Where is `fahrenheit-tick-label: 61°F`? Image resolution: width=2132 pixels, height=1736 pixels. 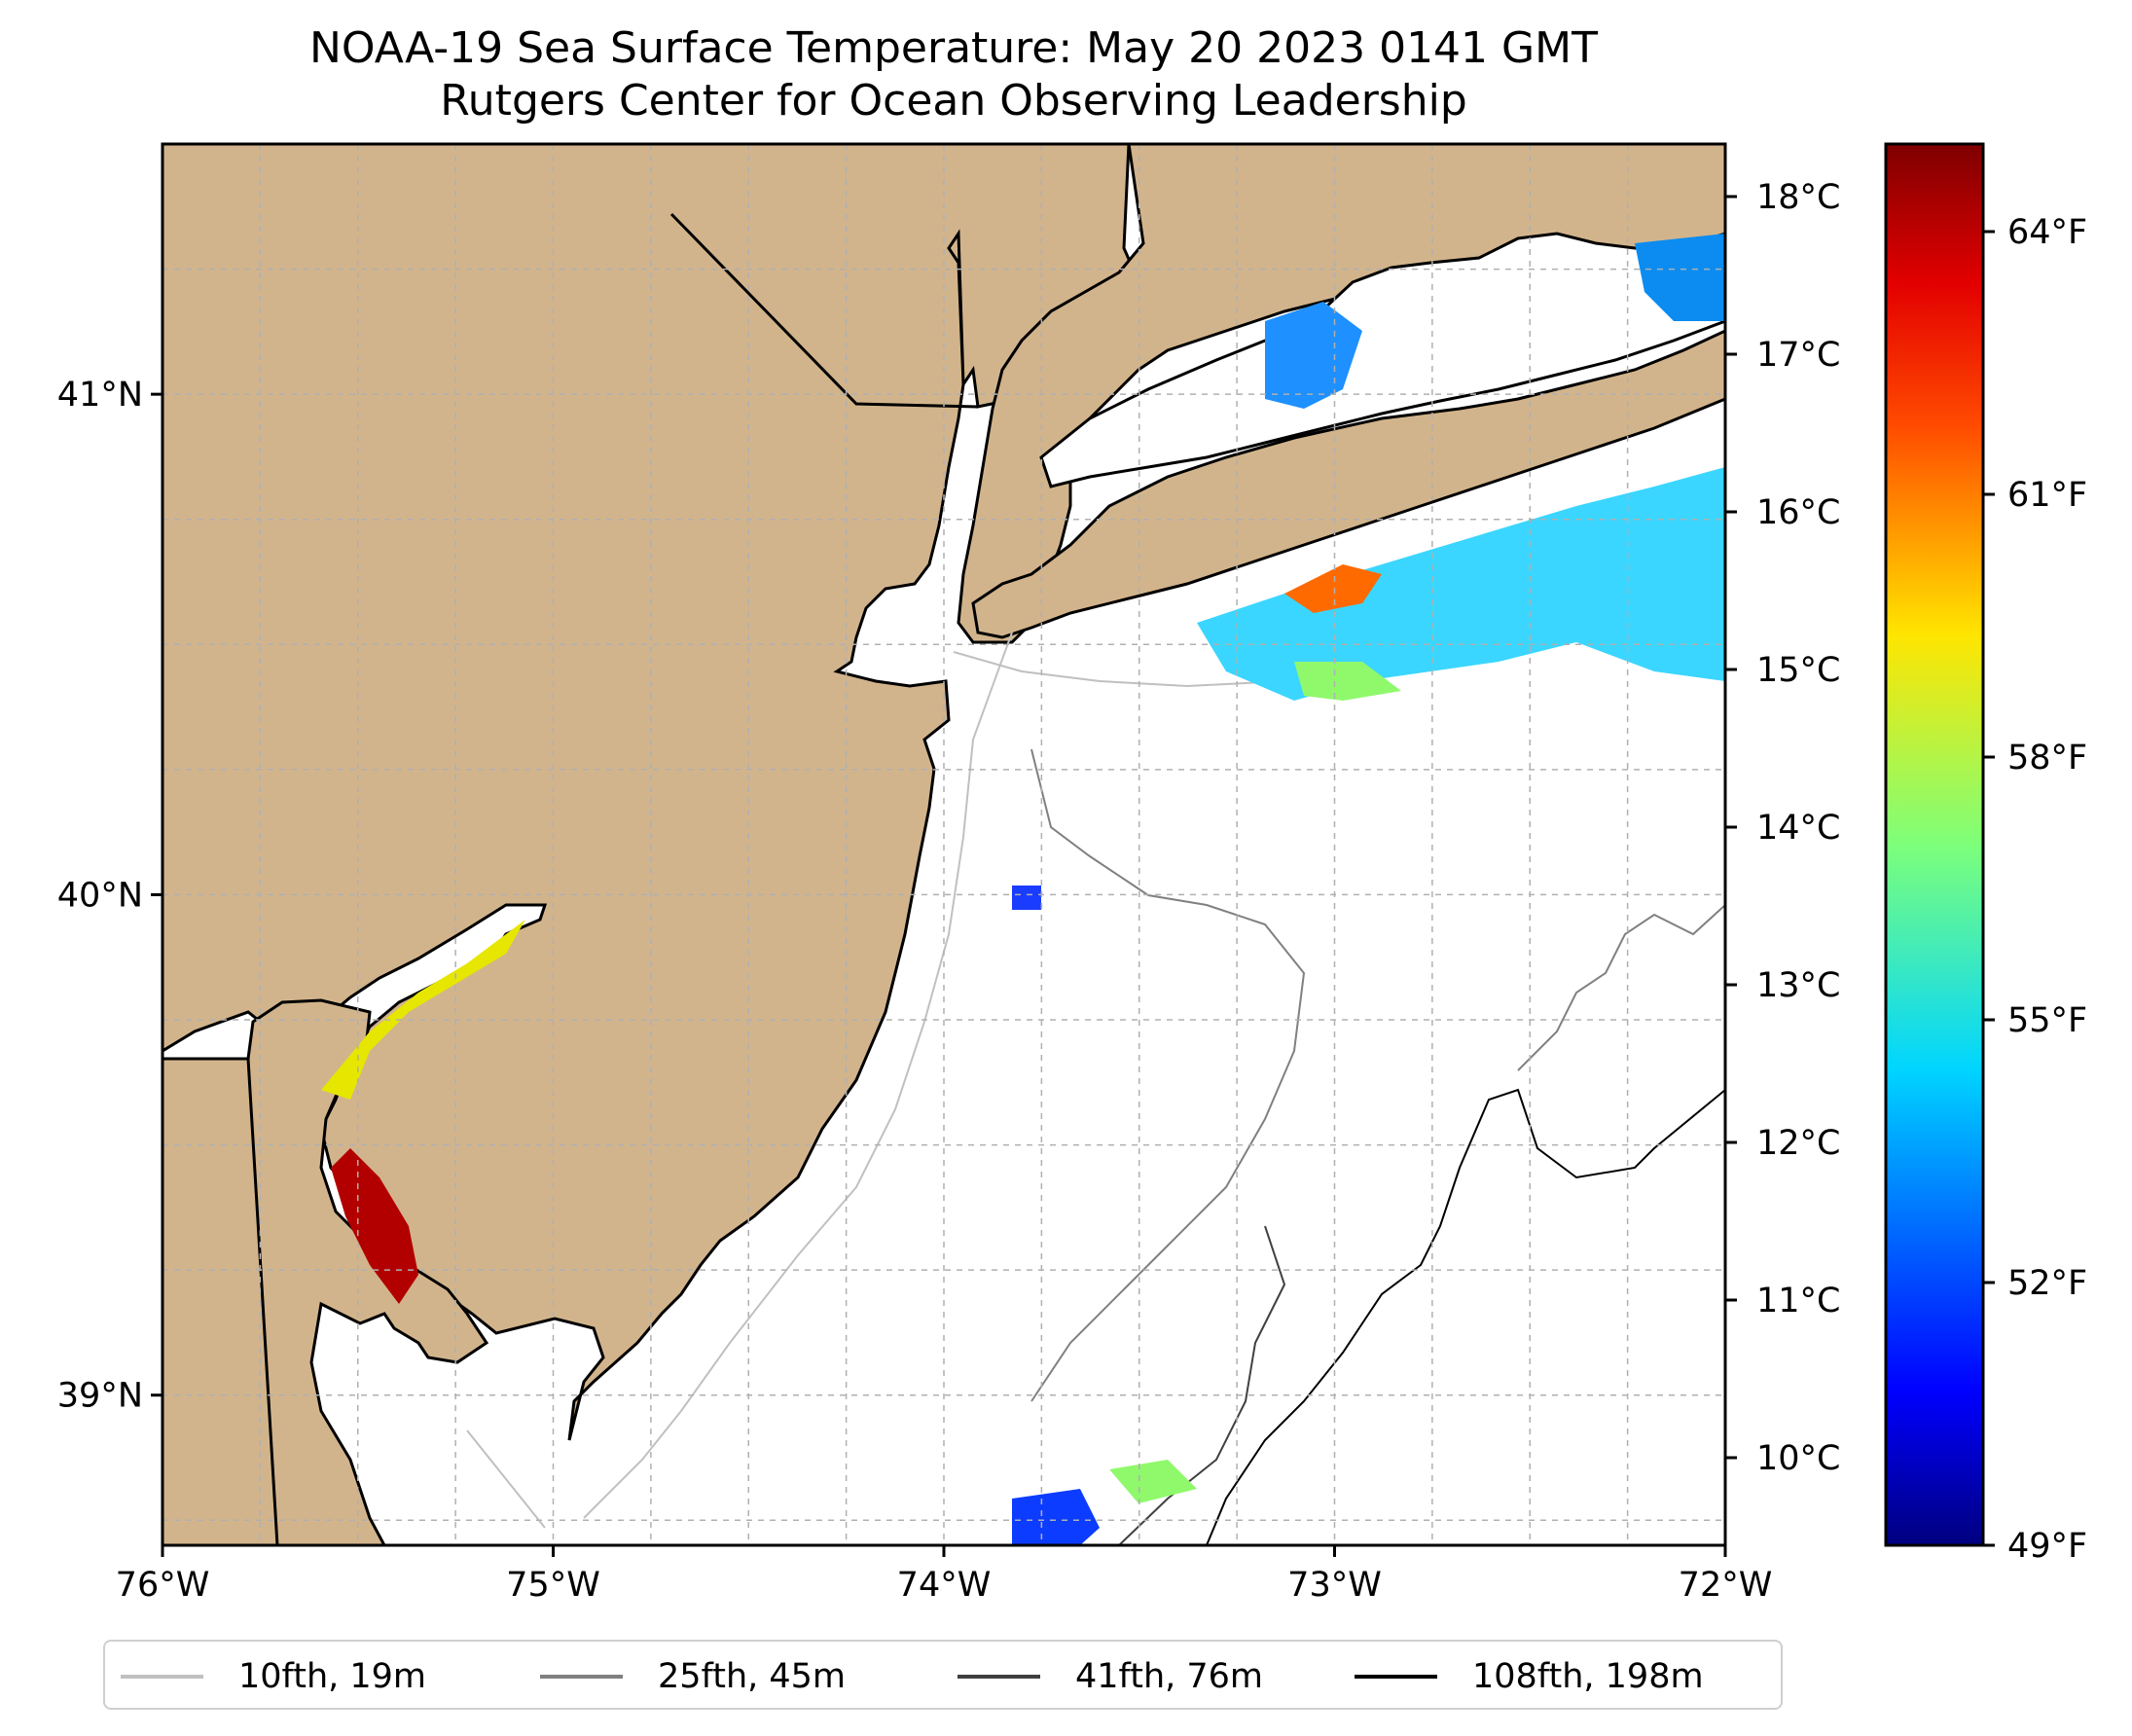
fahrenheit-tick-label: 61°F is located at coordinates (2047, 496).